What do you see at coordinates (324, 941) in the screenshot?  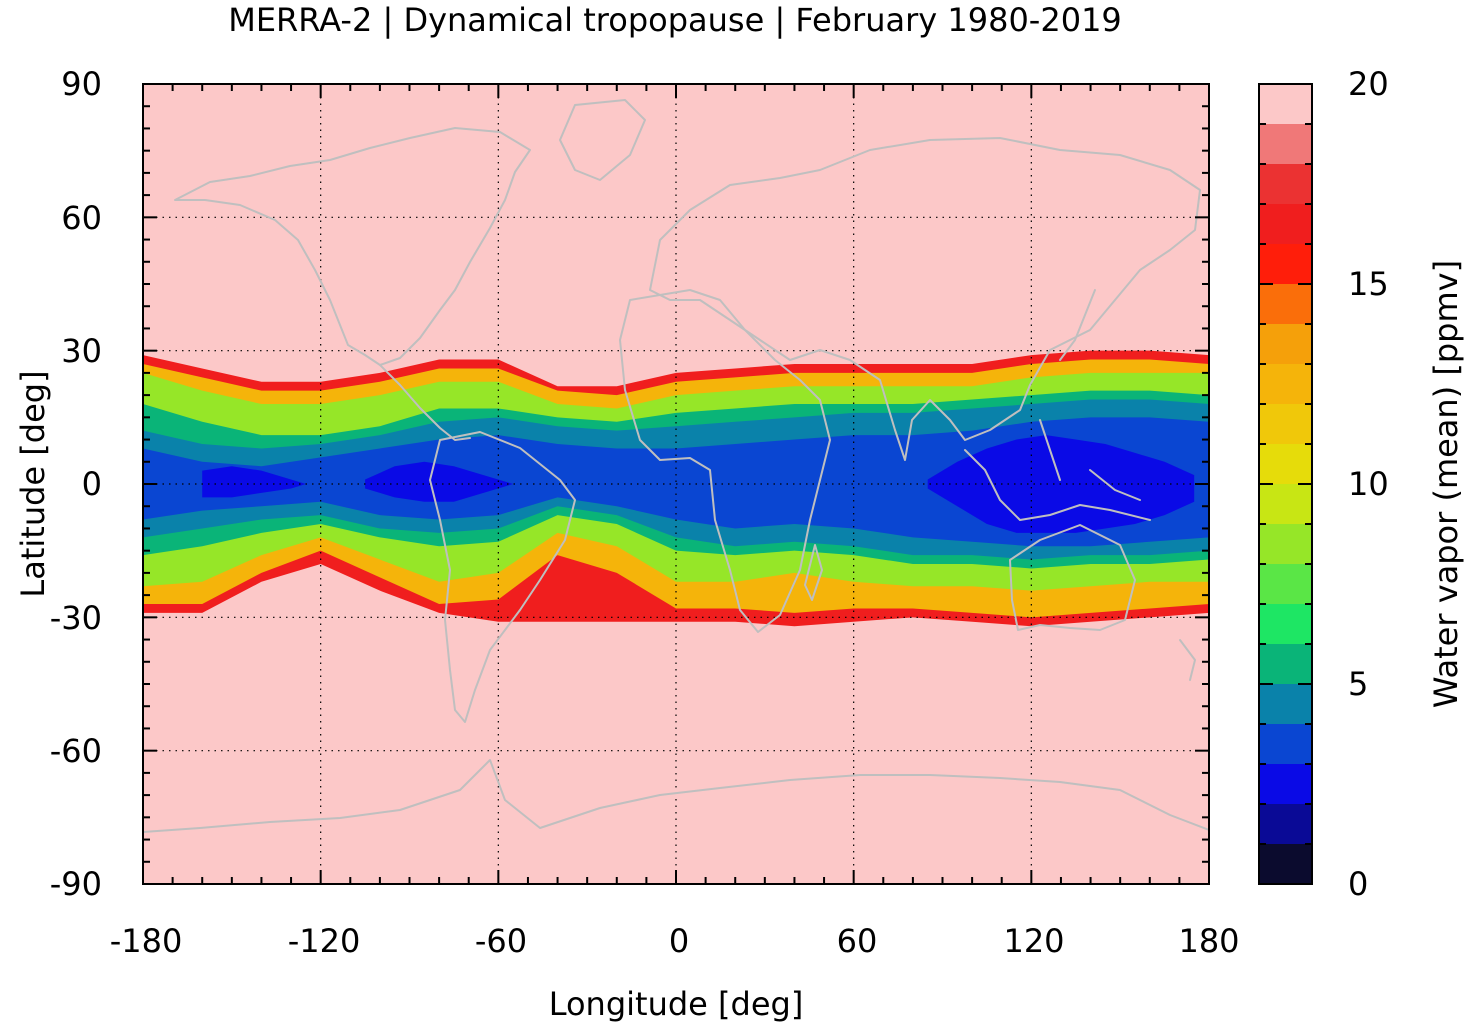 I see `x-tick-label: -120` at bounding box center [324, 941].